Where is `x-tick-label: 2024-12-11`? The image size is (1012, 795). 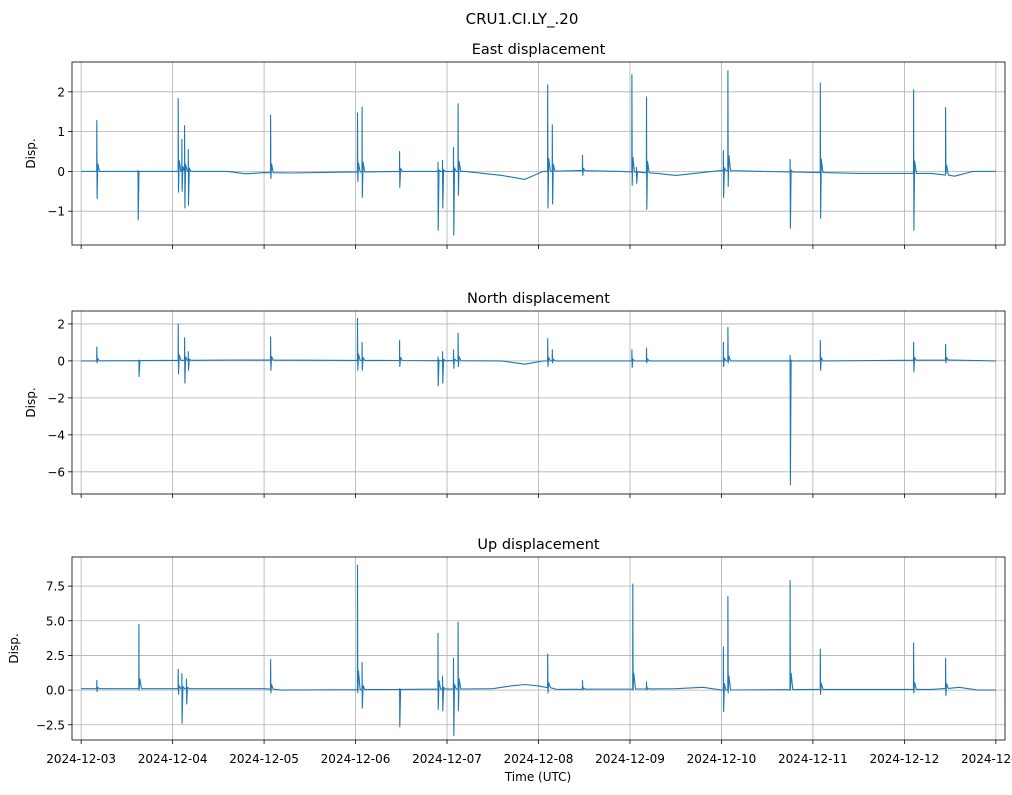
x-tick-label: 2024-12-11 is located at coordinates (813, 759).